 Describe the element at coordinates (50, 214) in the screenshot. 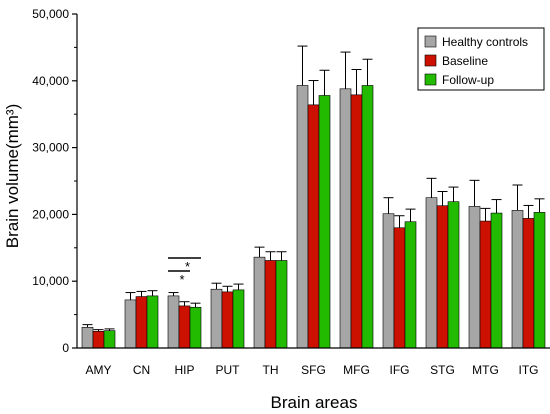

I see `y-tick-label: 20,000` at that location.